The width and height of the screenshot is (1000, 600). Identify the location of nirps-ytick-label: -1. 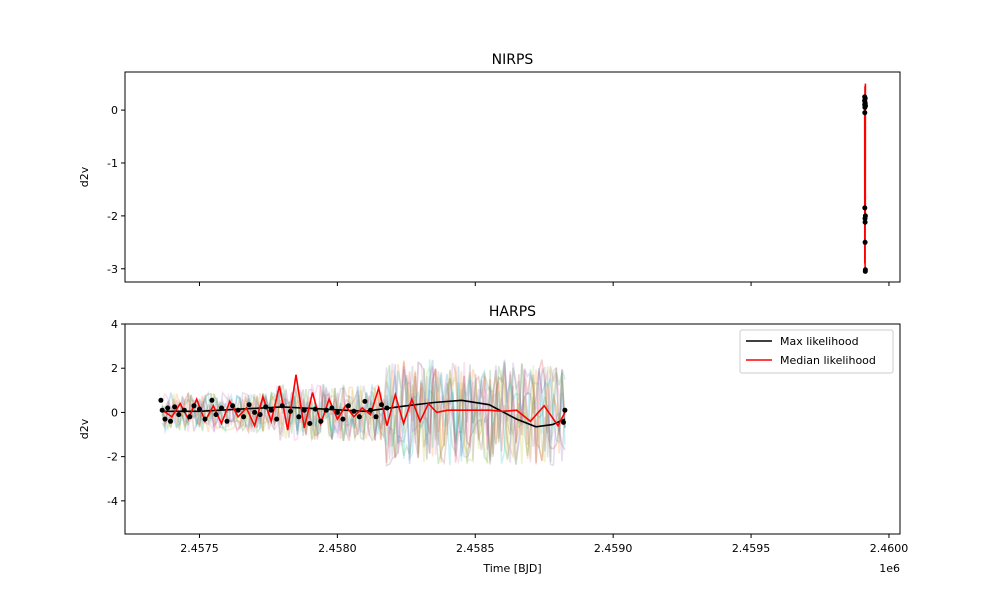
(112, 163).